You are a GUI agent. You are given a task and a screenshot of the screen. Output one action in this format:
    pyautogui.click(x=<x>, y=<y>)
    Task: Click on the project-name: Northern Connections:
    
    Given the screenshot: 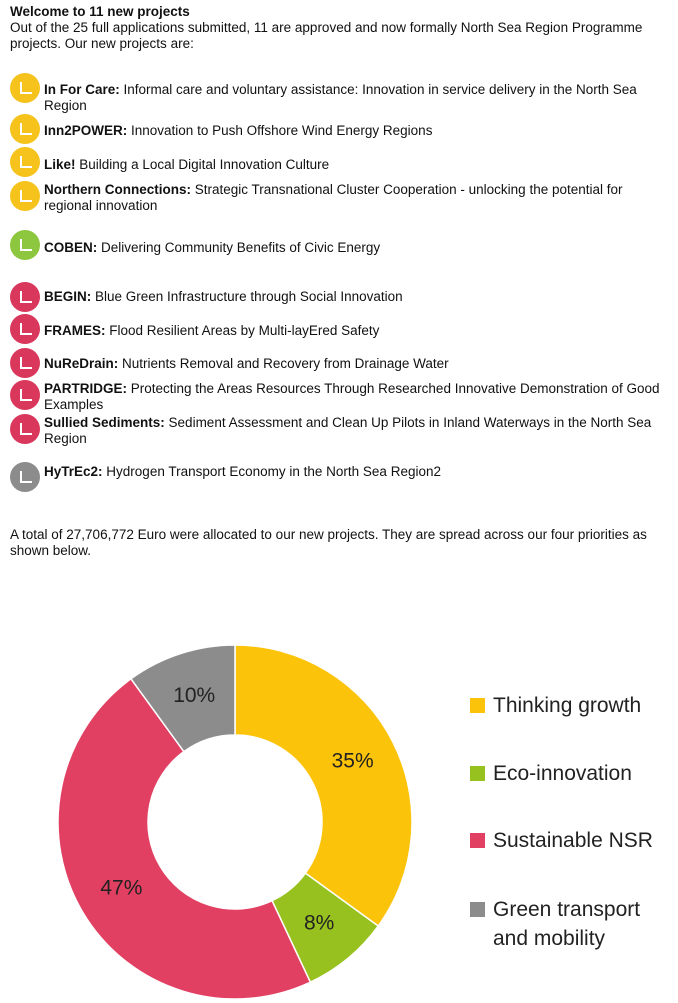 What is the action you would take?
    pyautogui.click(x=117, y=189)
    